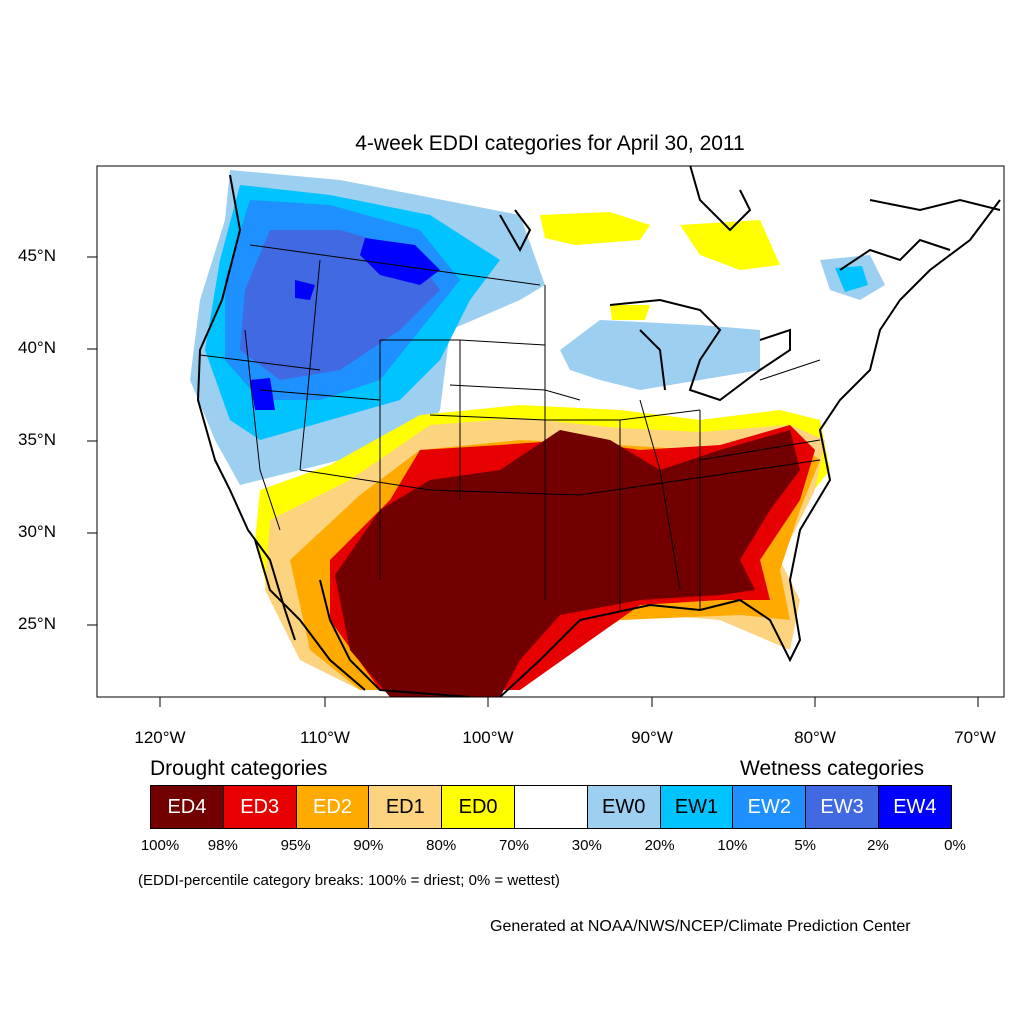 The width and height of the screenshot is (1024, 1024). I want to click on legend-break-label: 0%, so click(955, 845).